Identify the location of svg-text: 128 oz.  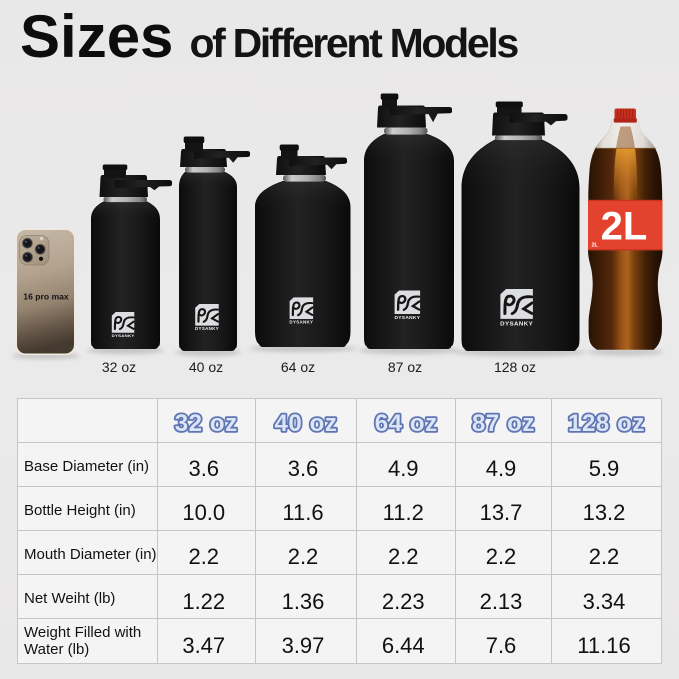
(606, 423).